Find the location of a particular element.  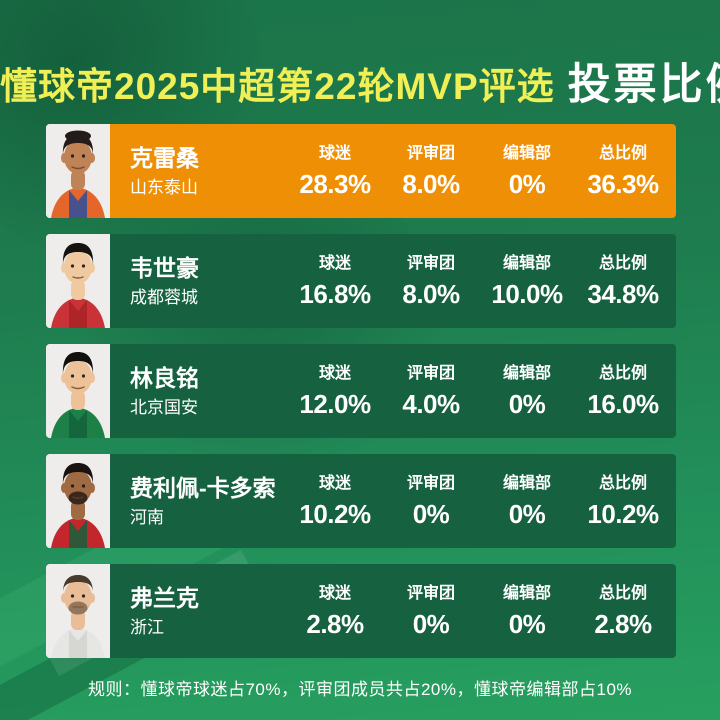

stat-value: 4.0% is located at coordinates (431, 403).